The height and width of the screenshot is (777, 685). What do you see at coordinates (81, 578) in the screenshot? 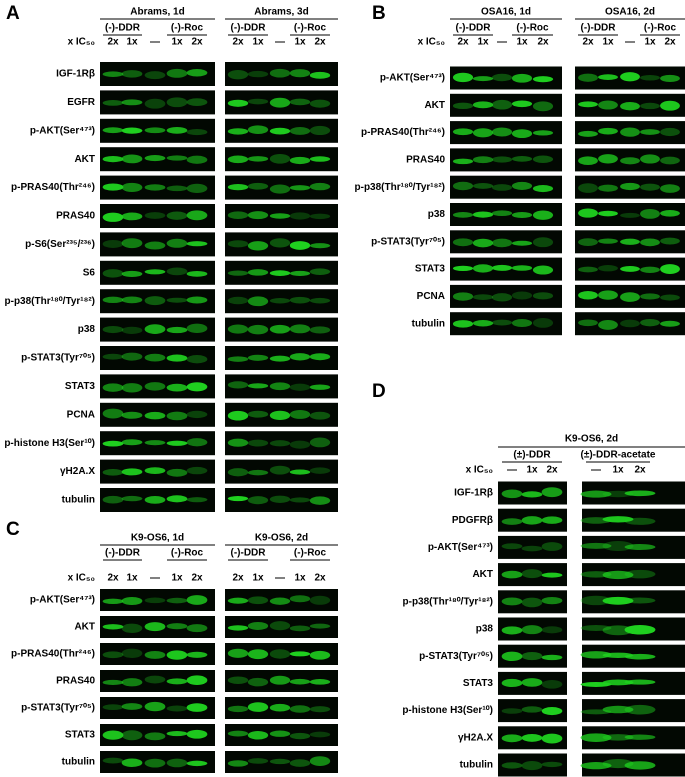
I see `ic-label: x IC₅₀` at bounding box center [81, 578].